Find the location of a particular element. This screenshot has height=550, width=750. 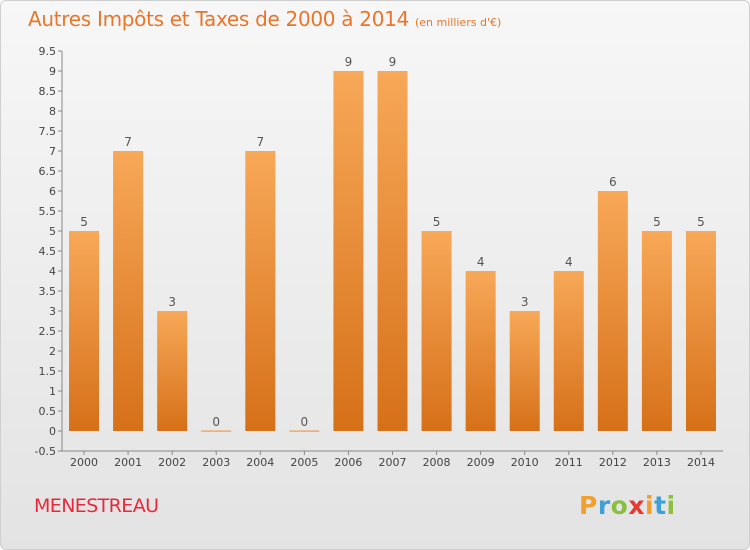

logo-letter: t is located at coordinates (660, 505).